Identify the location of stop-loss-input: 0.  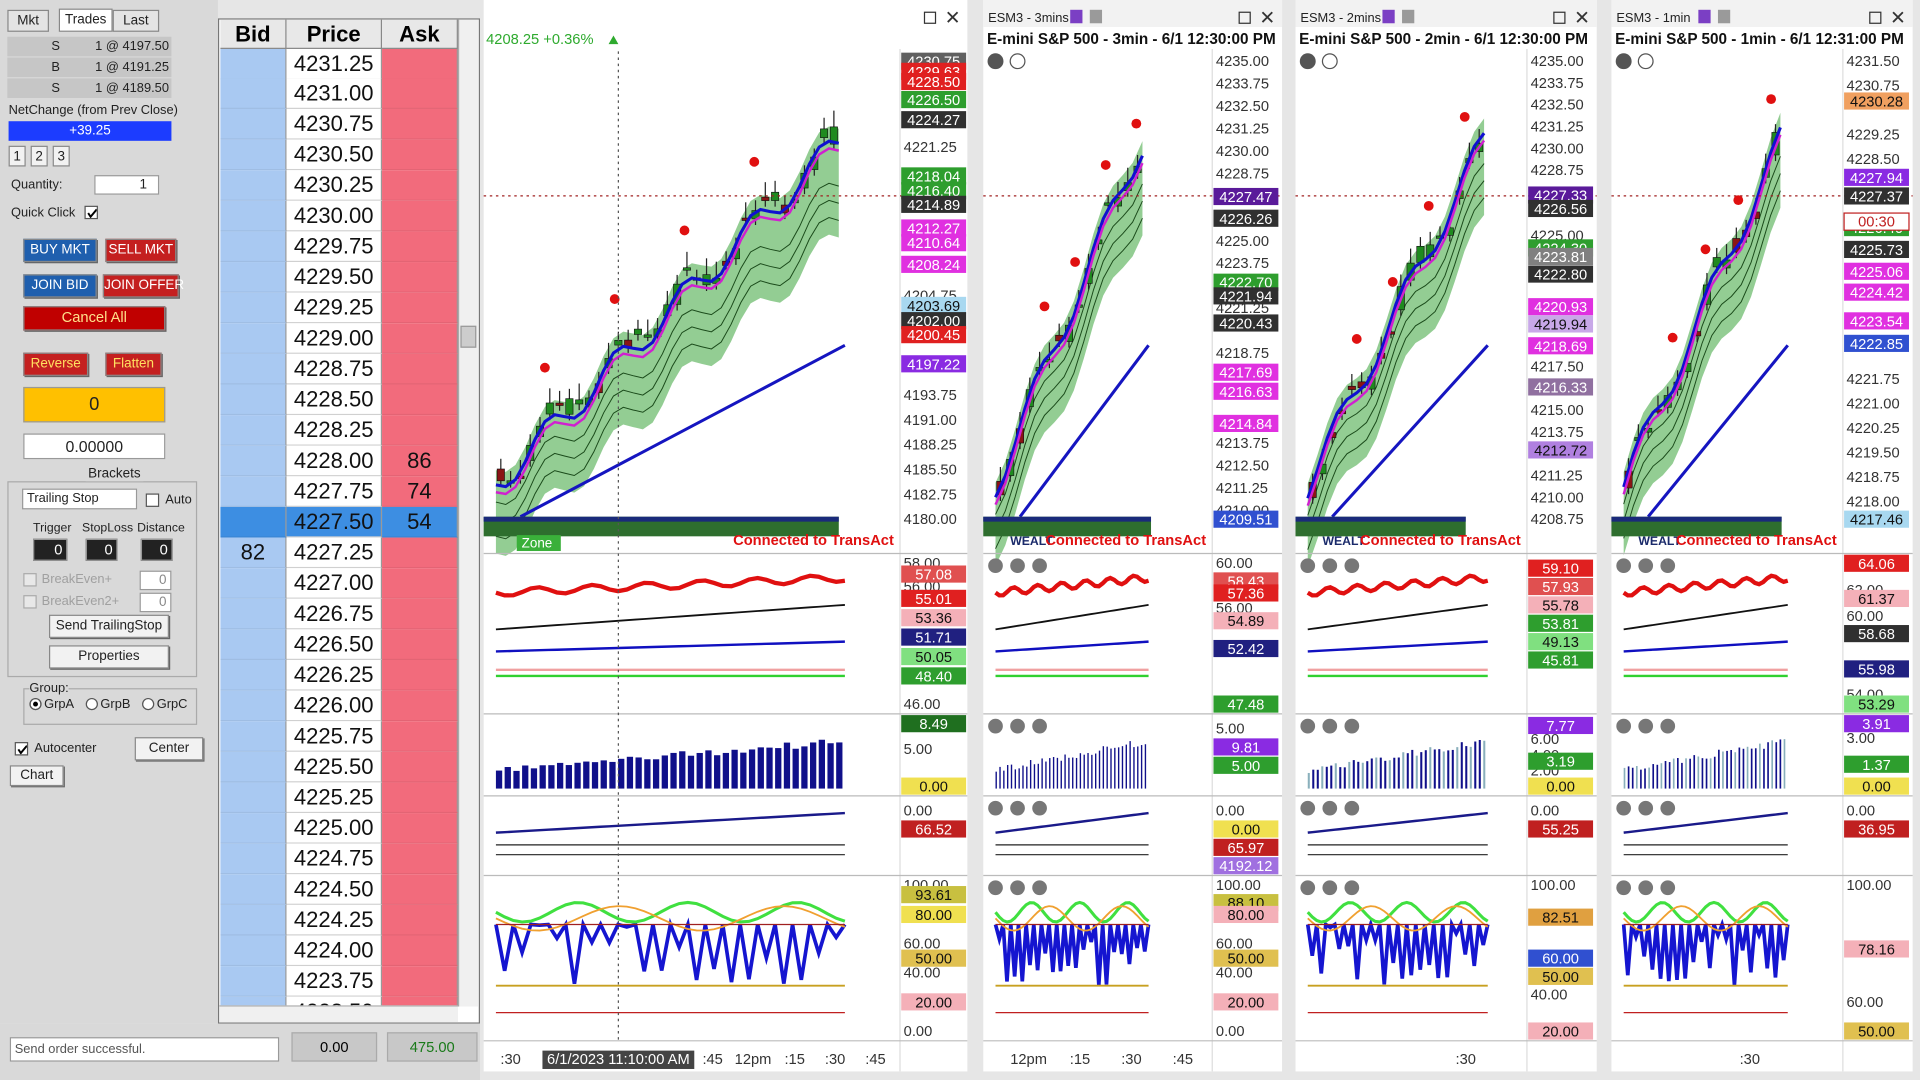
(101, 549).